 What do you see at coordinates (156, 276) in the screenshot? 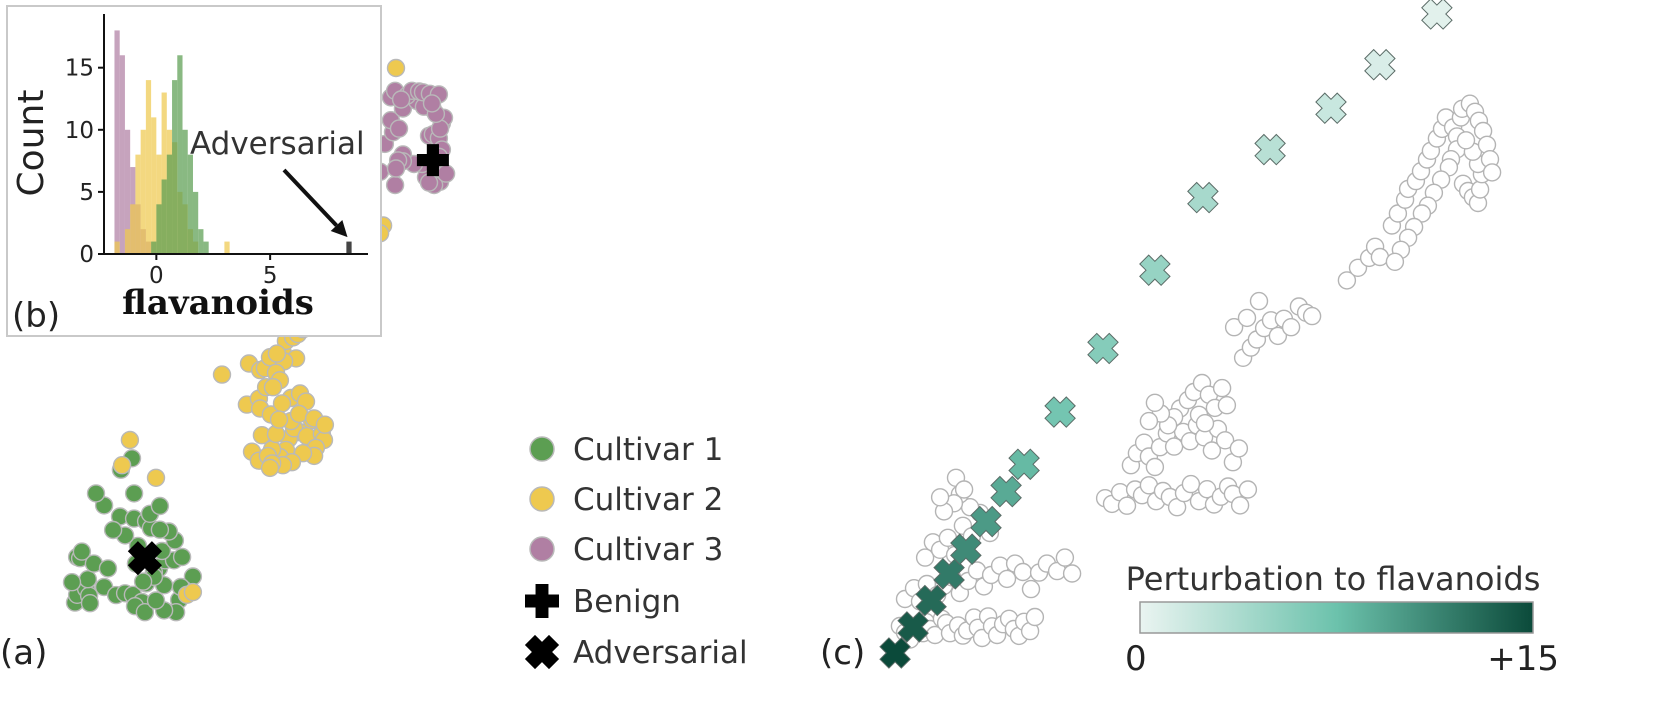
I see `x-tick-label: 0` at bounding box center [156, 276].